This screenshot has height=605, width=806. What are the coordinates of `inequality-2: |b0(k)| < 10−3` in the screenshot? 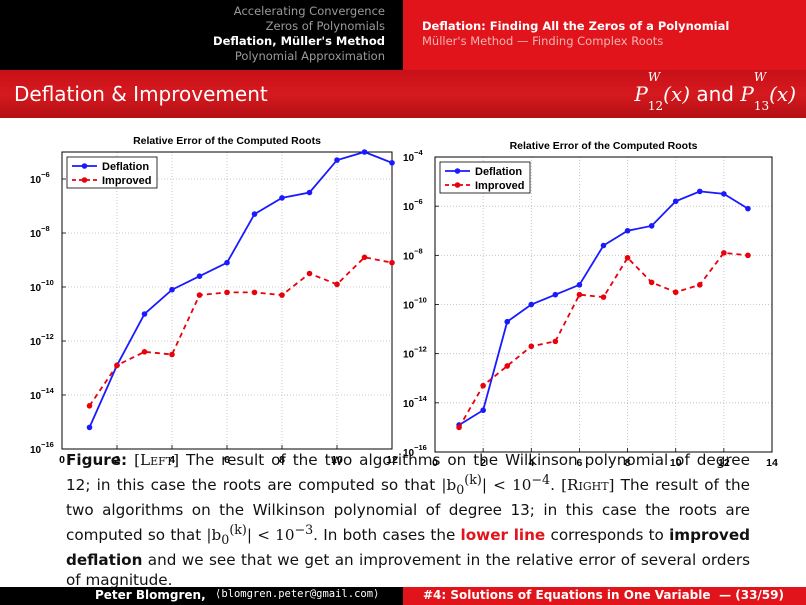 It's located at (260, 535).